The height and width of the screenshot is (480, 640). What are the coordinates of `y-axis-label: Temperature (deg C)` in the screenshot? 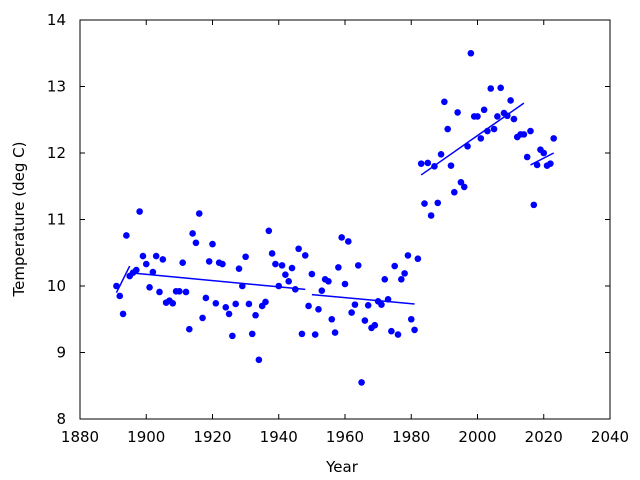 It's located at (19, 219).